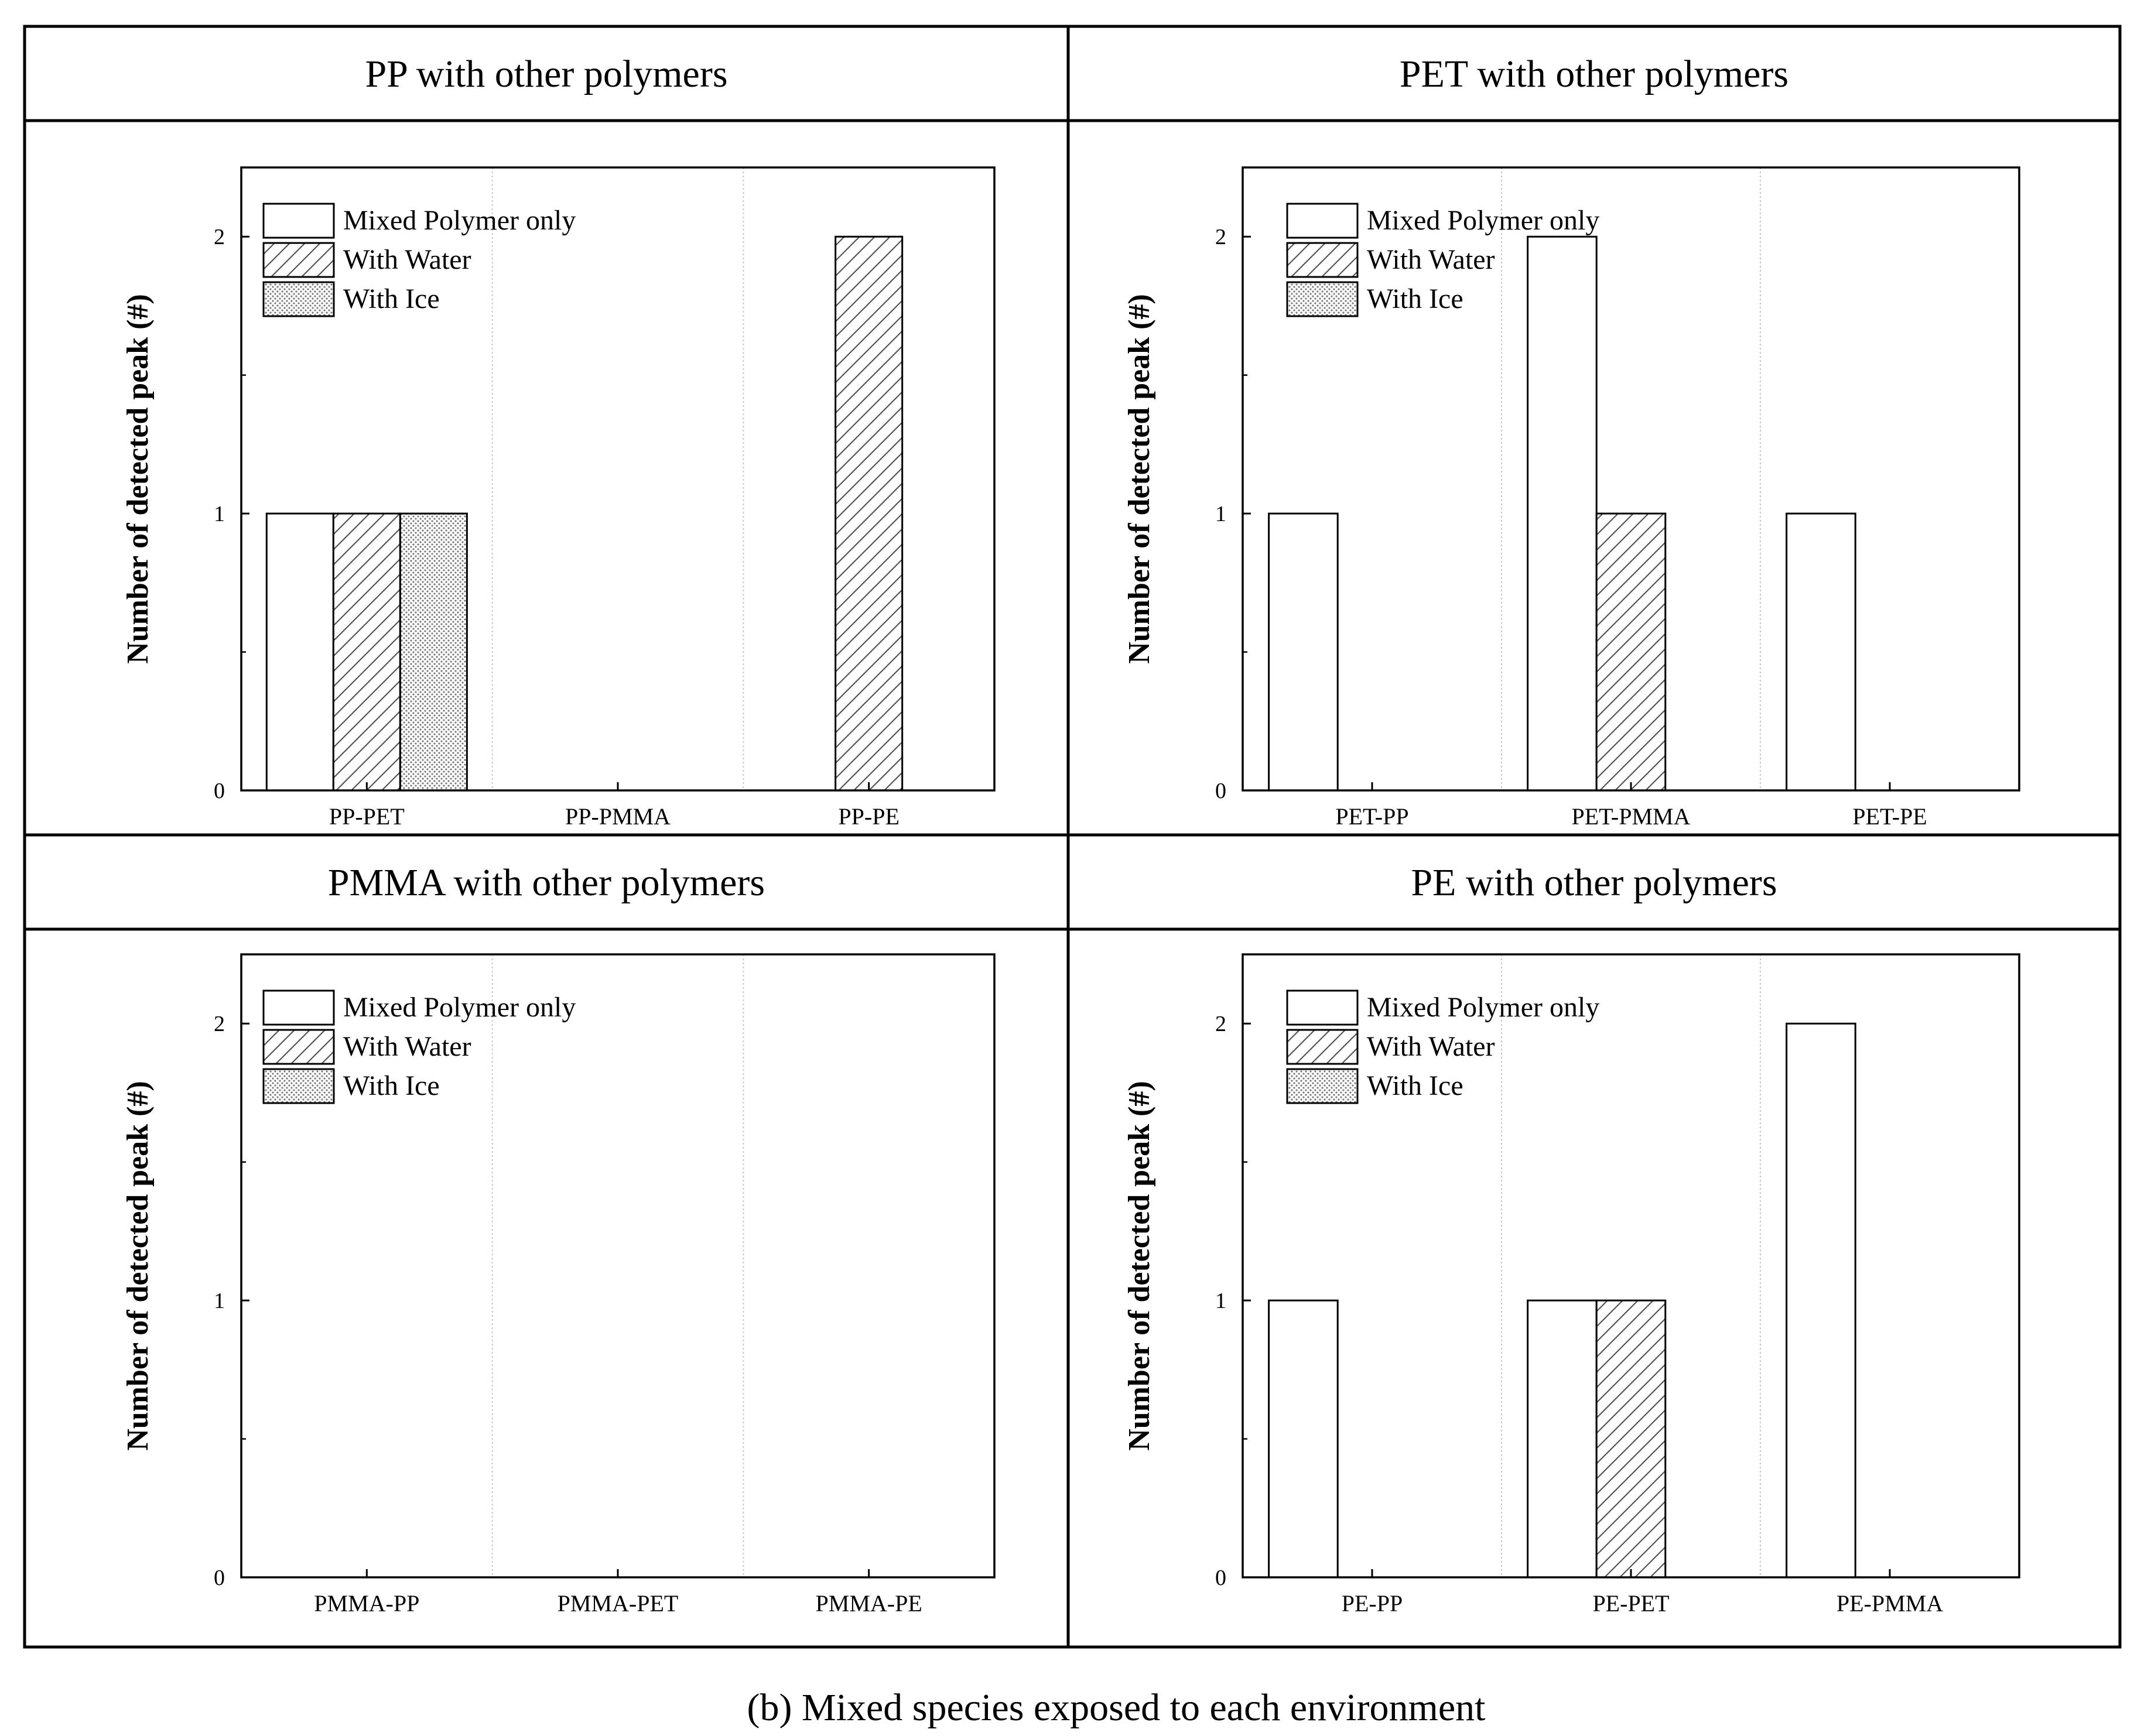 The height and width of the screenshot is (1736, 2134). What do you see at coordinates (366, 1603) in the screenshot?
I see `x-tick-label: PMMA-PP` at bounding box center [366, 1603].